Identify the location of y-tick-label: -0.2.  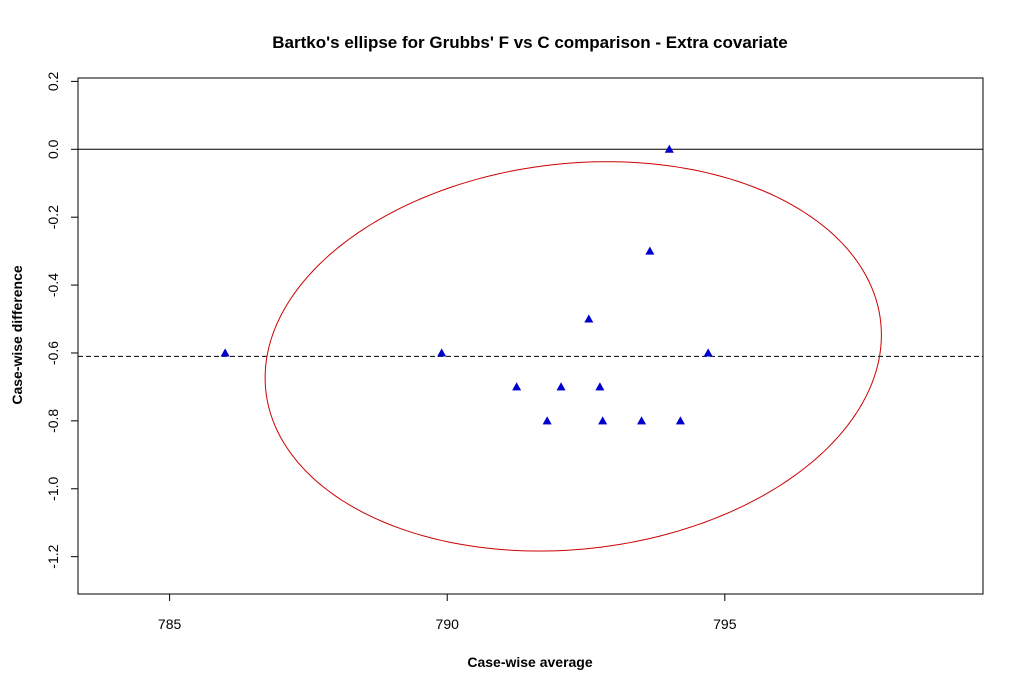
(53, 217).